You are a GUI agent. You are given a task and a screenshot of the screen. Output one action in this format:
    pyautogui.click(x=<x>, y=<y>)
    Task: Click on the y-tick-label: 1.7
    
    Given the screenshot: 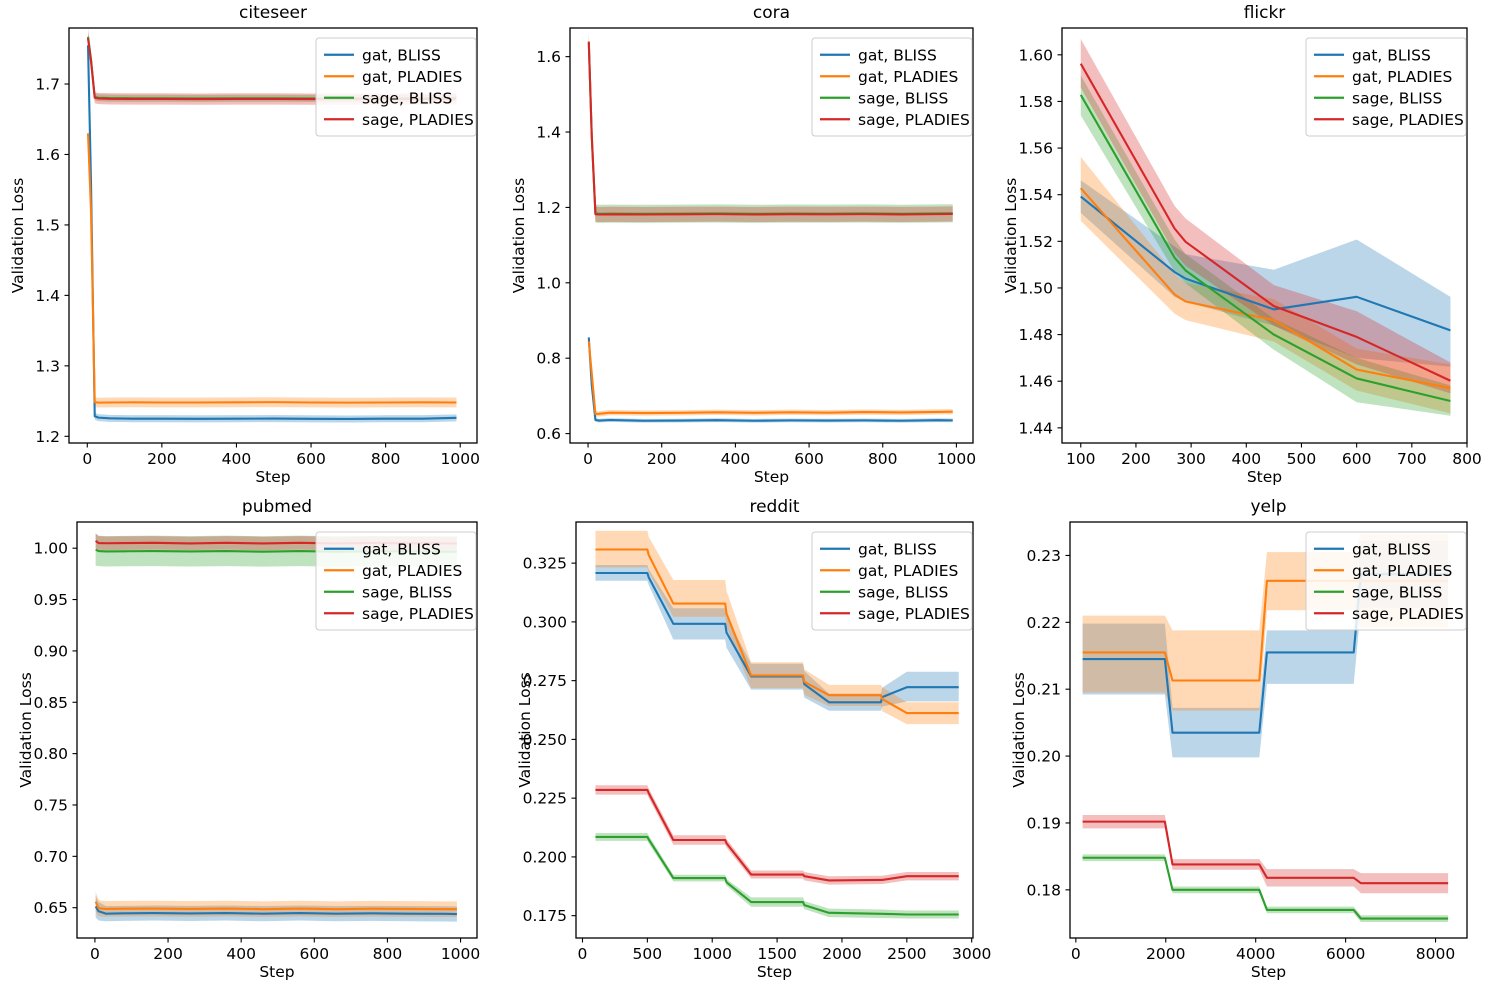 What is the action you would take?
    pyautogui.click(x=47, y=85)
    